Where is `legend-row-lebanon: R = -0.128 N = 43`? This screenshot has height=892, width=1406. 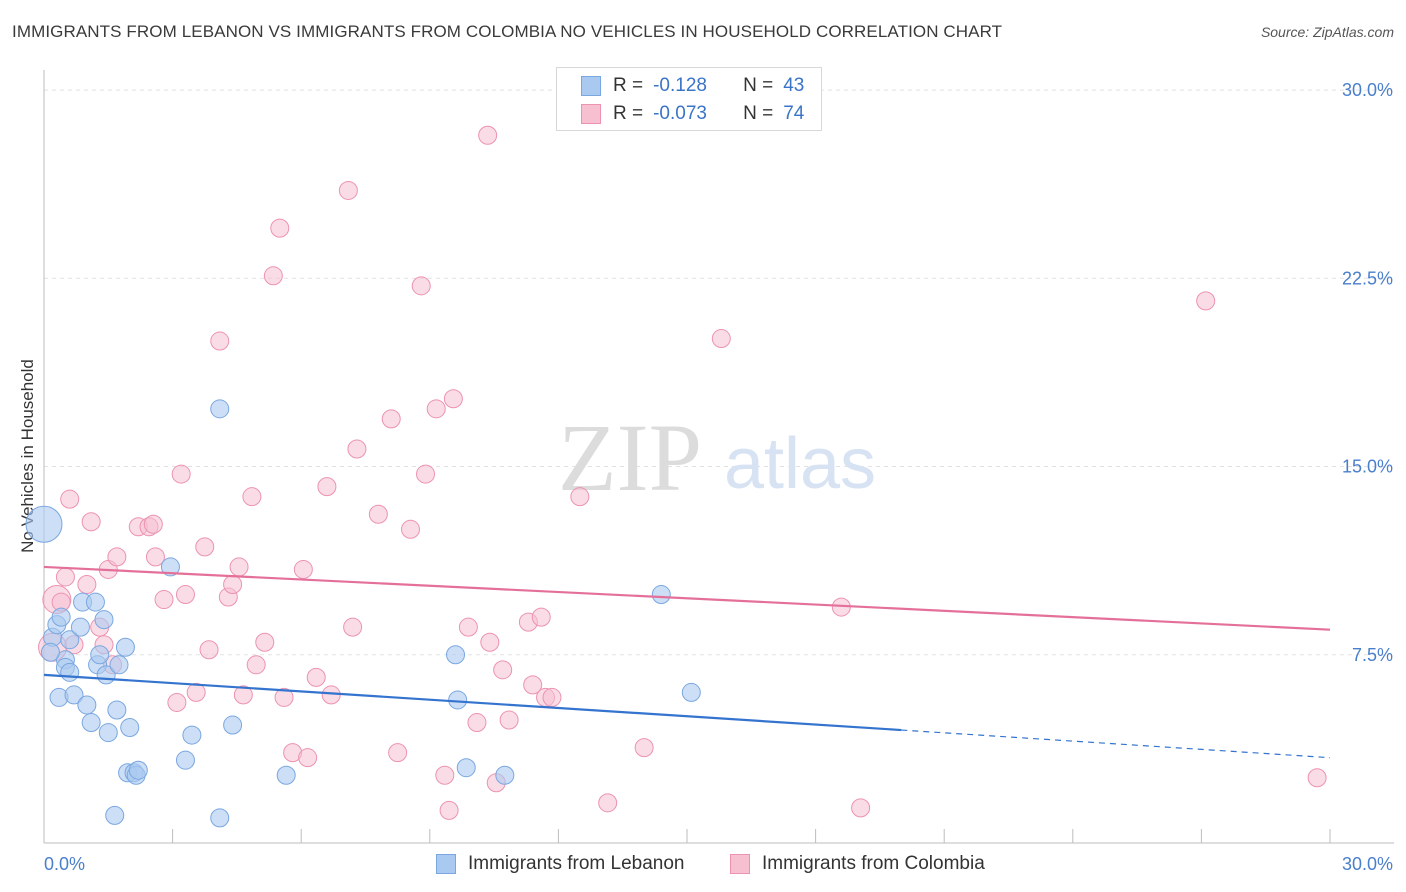 legend-row-lebanon: R = -0.128 N = 43 is located at coordinates (692, 86).